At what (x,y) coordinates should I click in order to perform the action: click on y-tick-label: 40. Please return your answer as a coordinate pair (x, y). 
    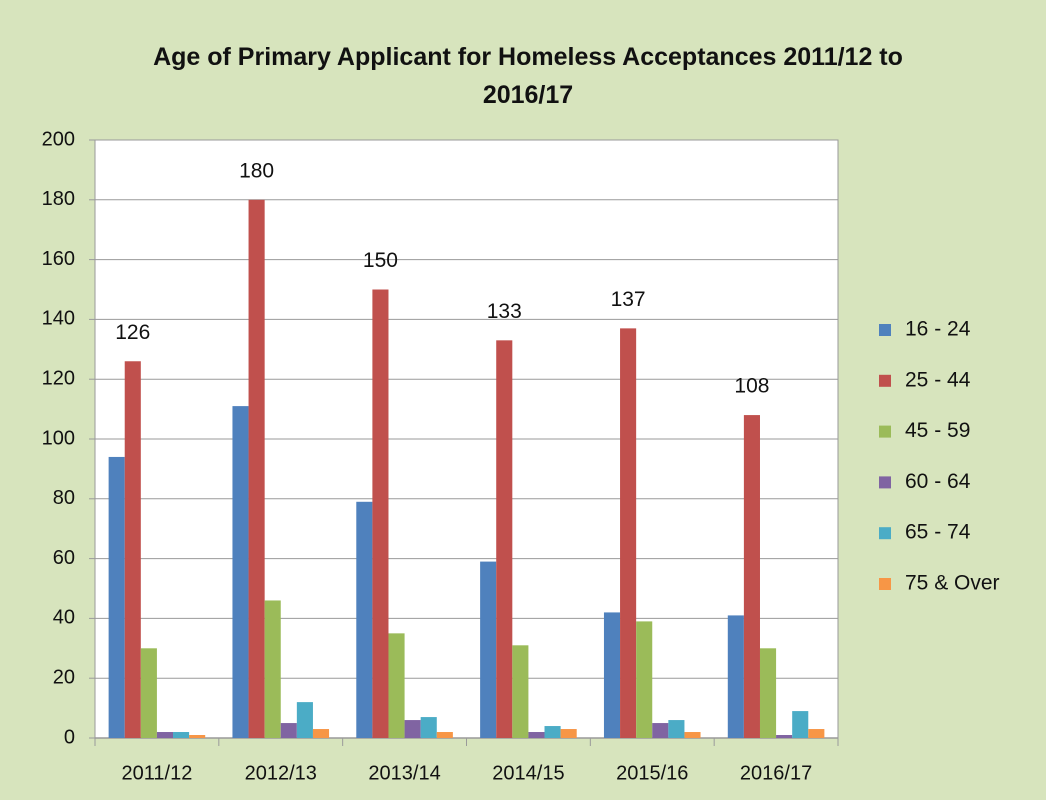
    Looking at the image, I should click on (64, 618).